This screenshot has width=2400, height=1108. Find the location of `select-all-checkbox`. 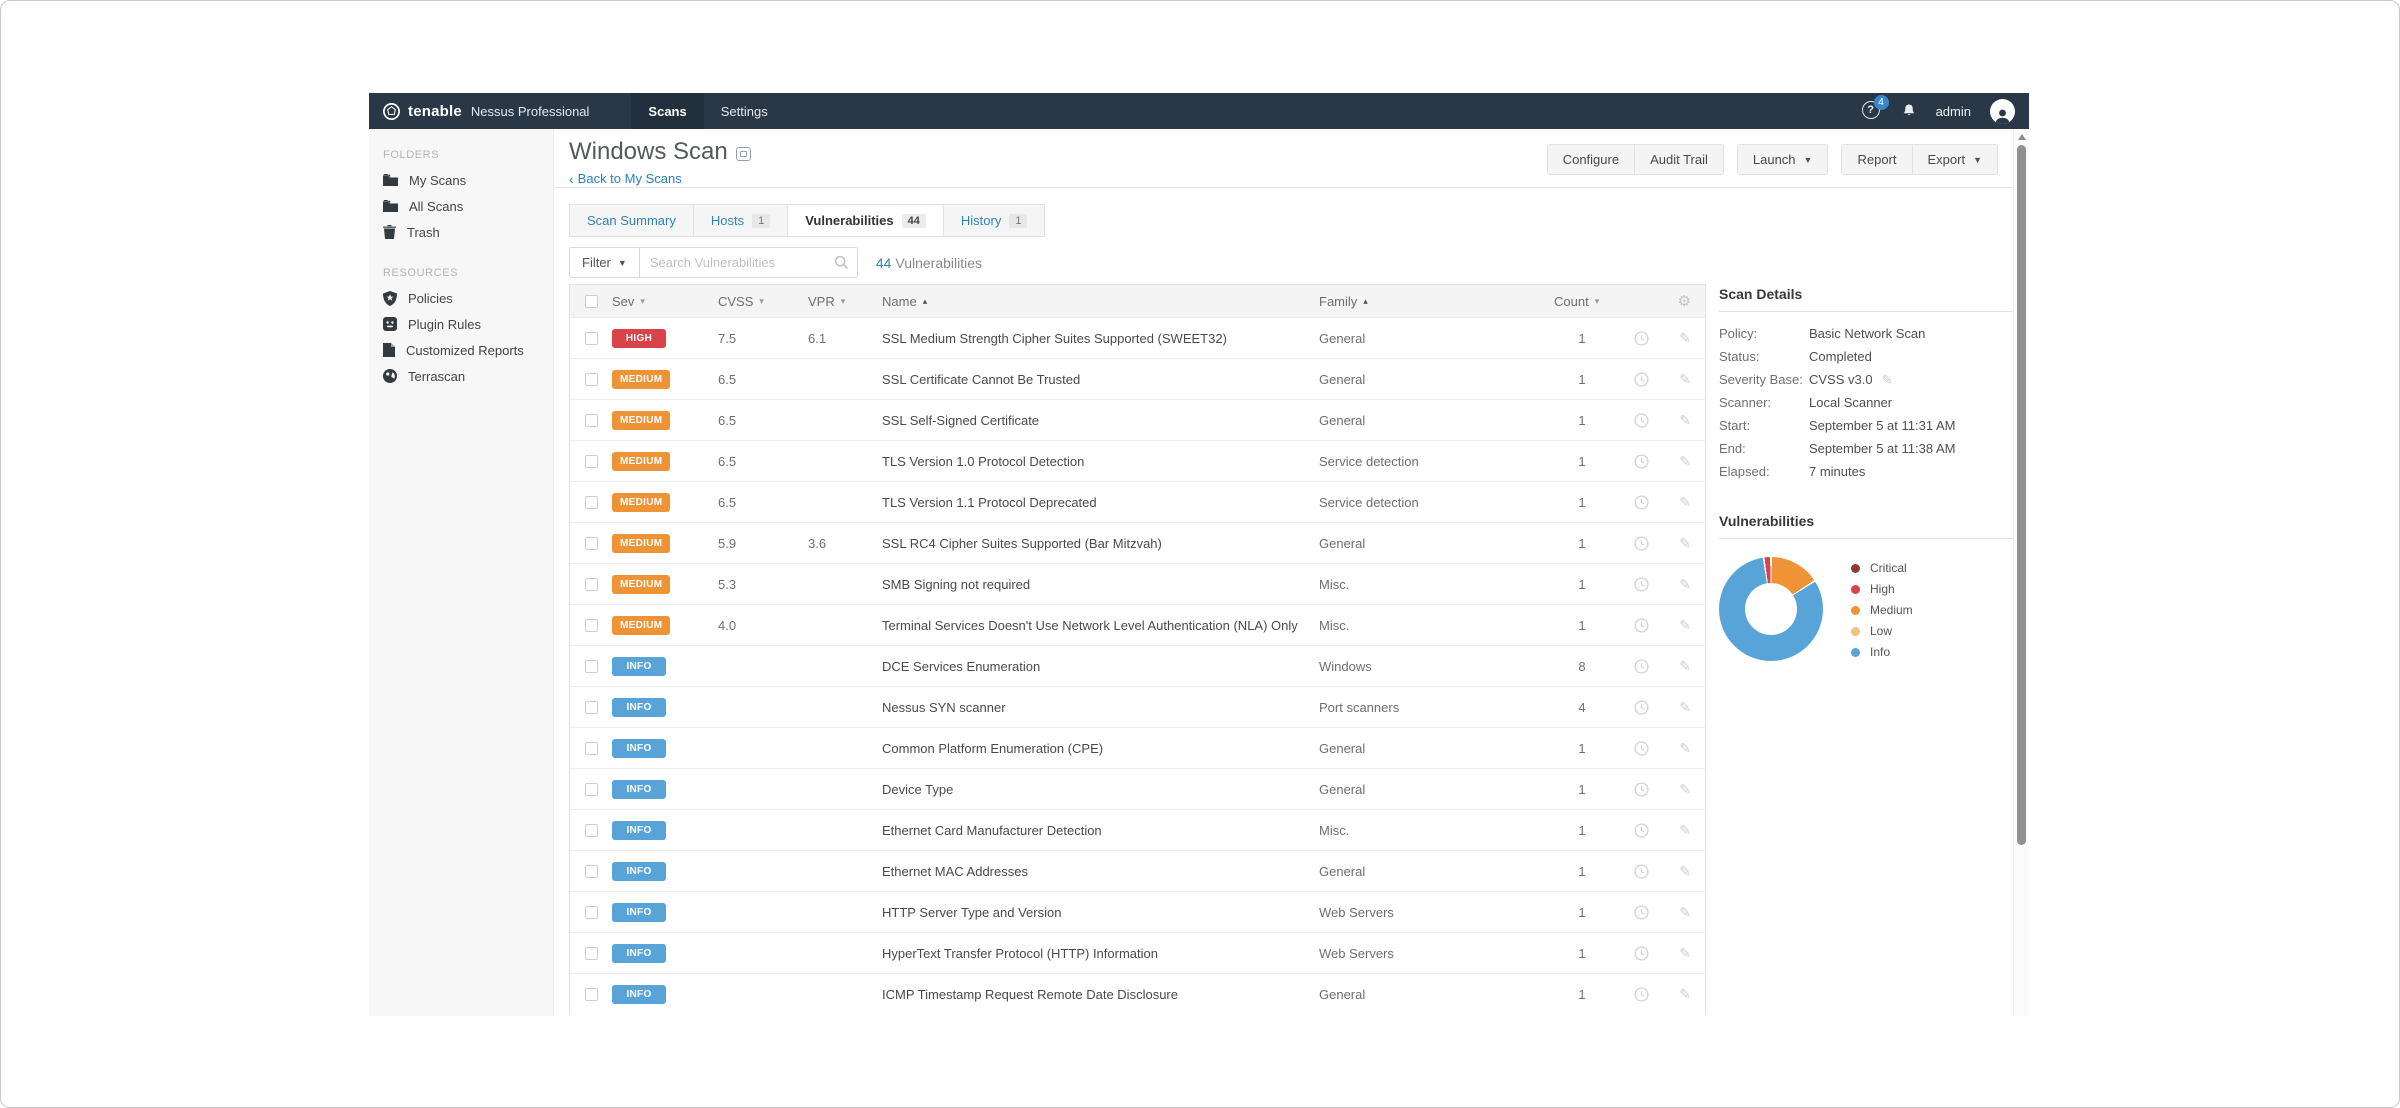

select-all-checkbox is located at coordinates (591, 301).